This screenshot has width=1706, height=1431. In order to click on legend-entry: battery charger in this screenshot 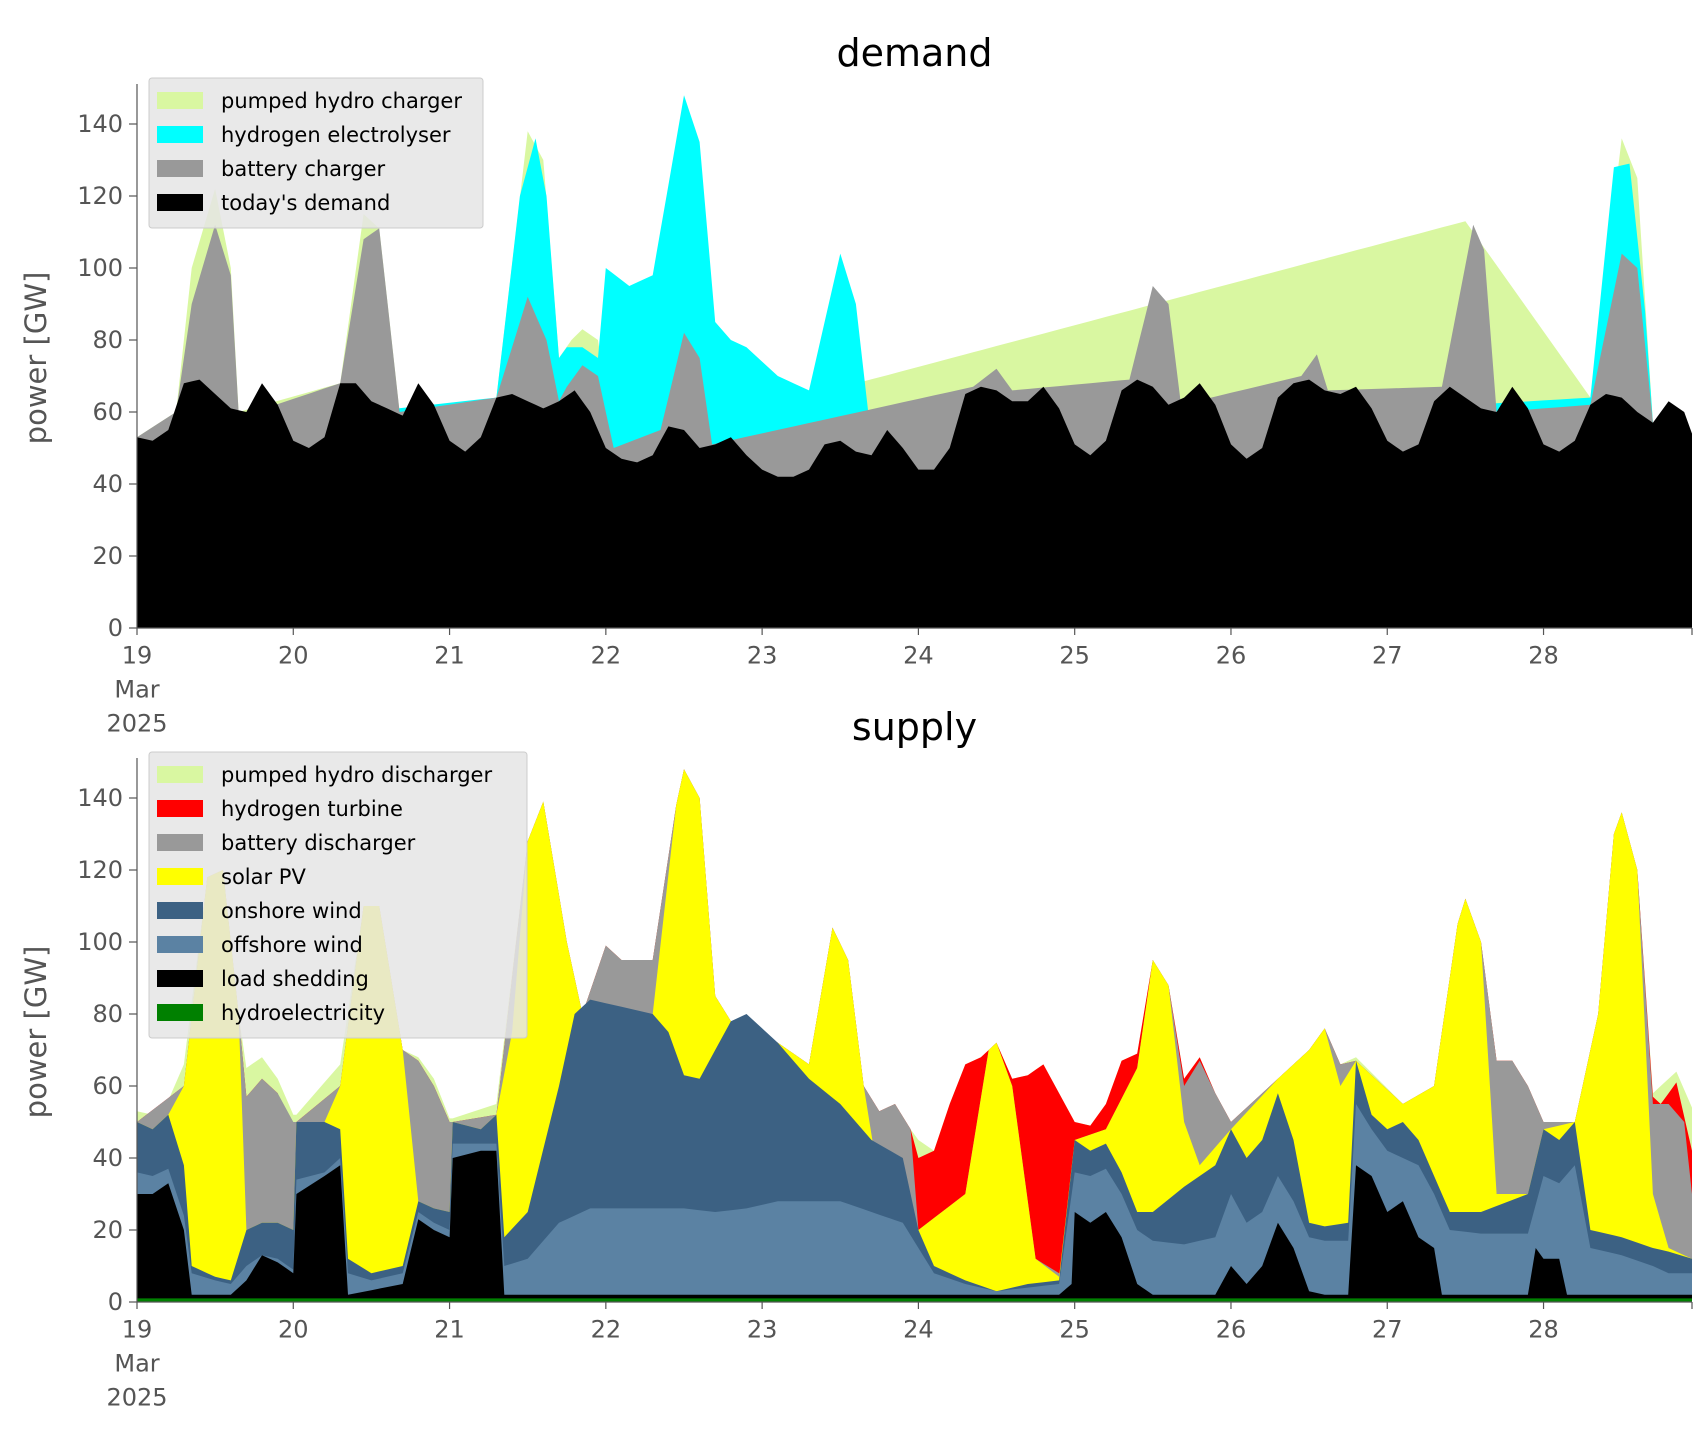, I will do `click(303, 169)`.